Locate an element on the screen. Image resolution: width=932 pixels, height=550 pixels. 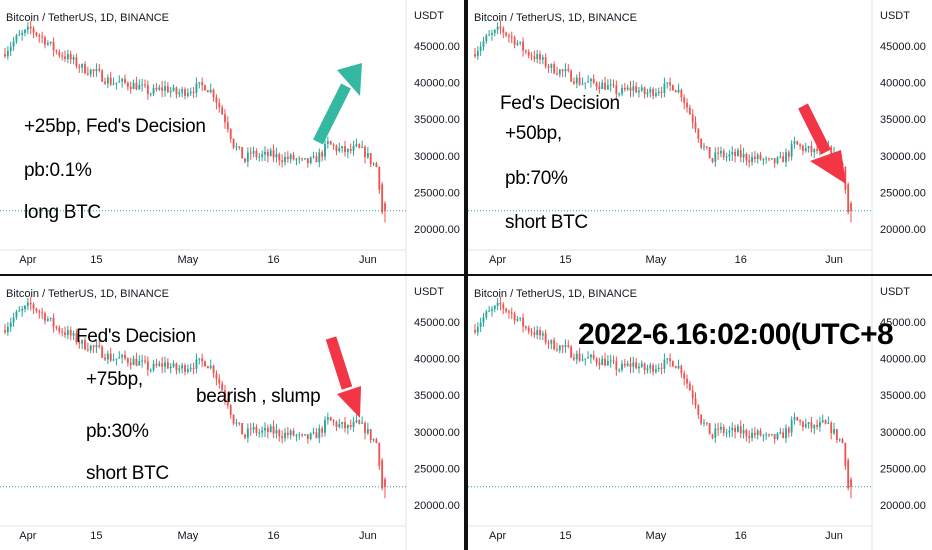
x-tick-label: Apr is located at coordinates (27, 260).